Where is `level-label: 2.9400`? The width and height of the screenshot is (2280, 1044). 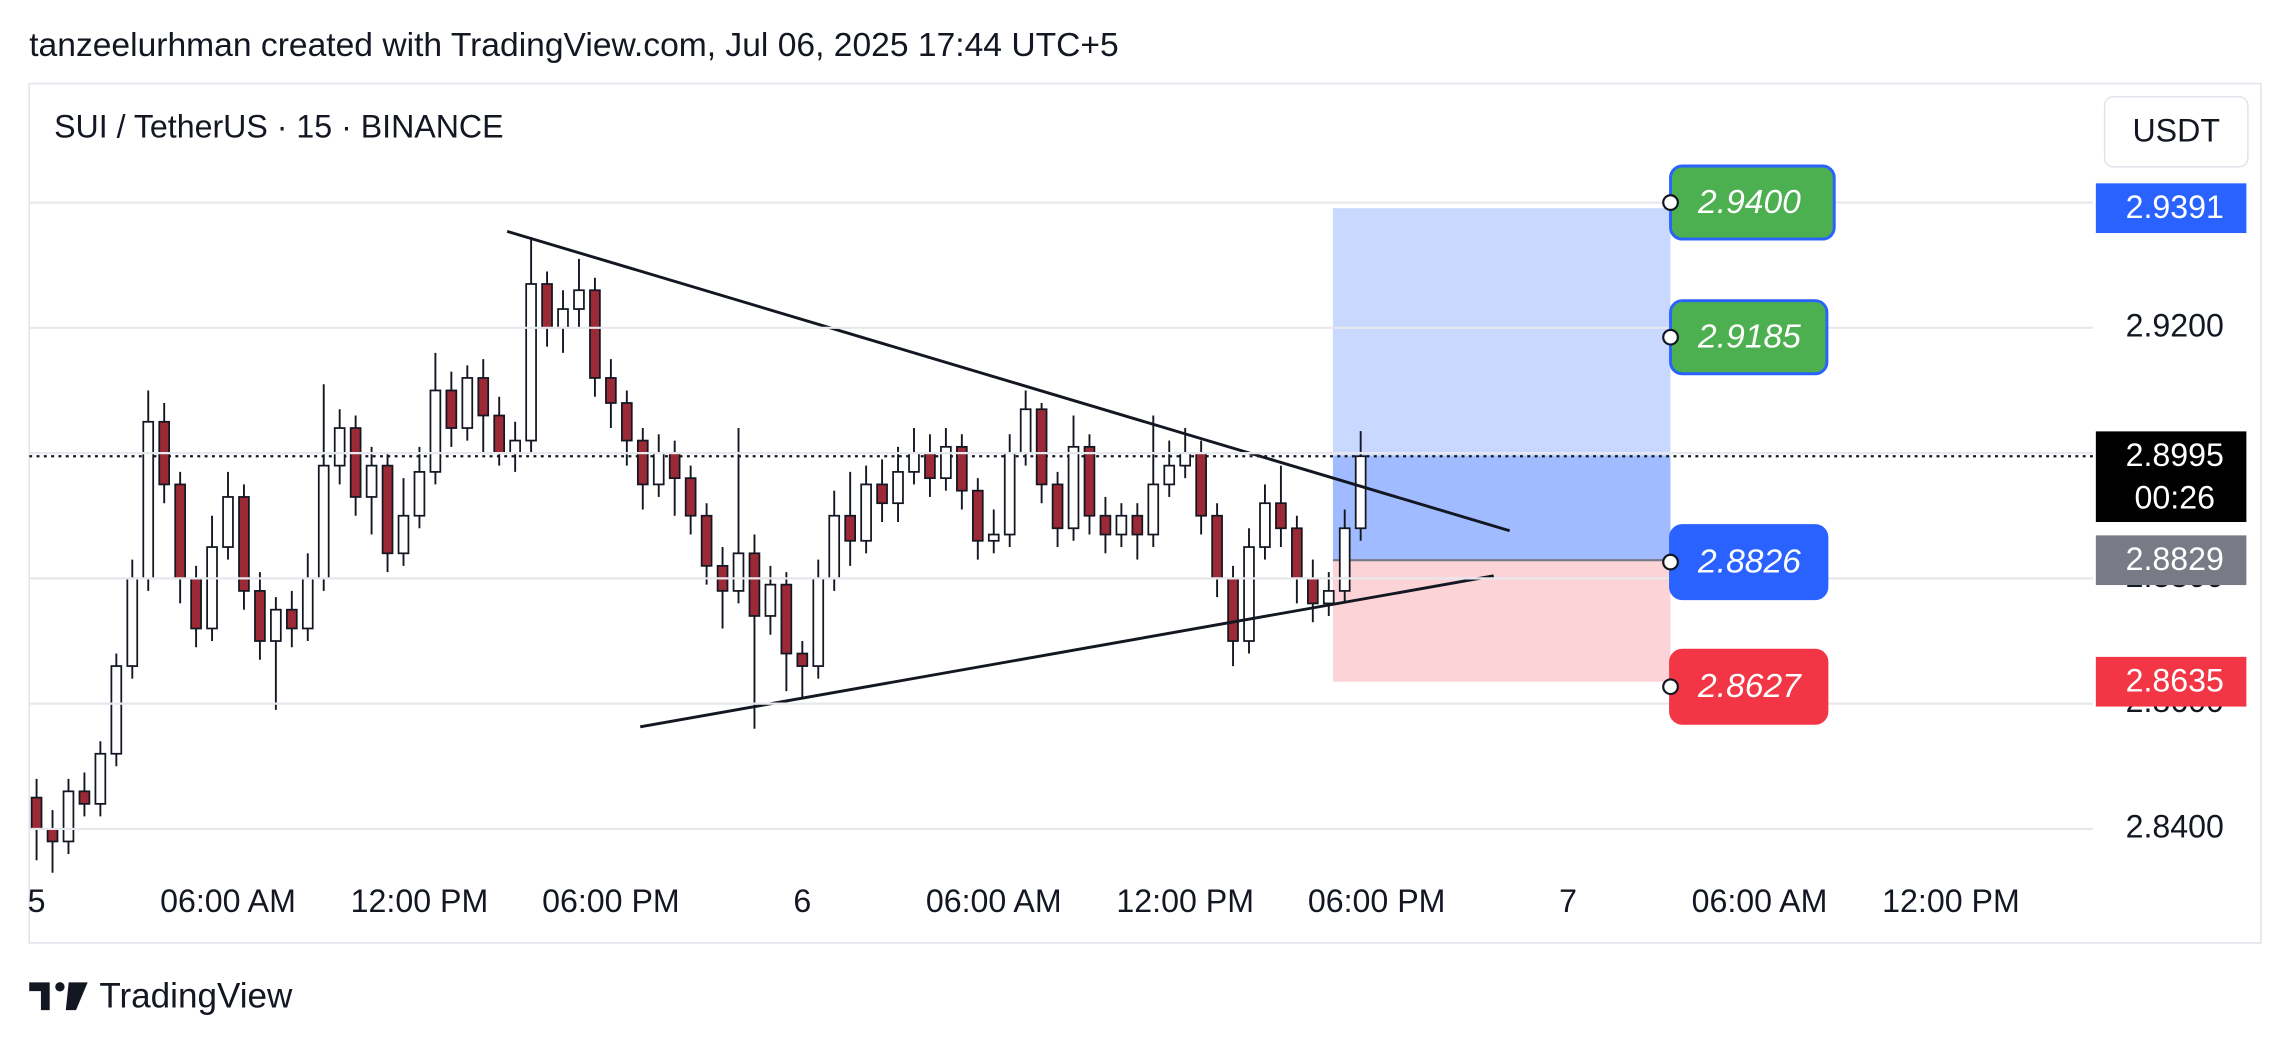 level-label: 2.9400 is located at coordinates (1749, 202).